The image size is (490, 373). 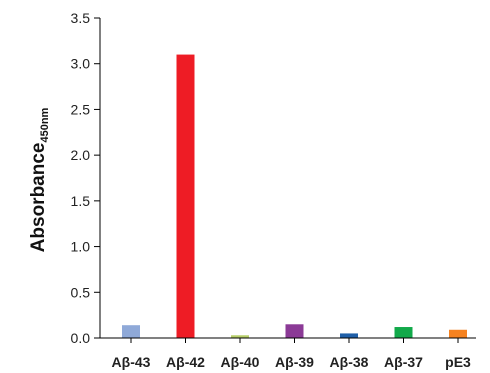 I want to click on x-tick-label: Aβ-38, so click(x=349, y=362).